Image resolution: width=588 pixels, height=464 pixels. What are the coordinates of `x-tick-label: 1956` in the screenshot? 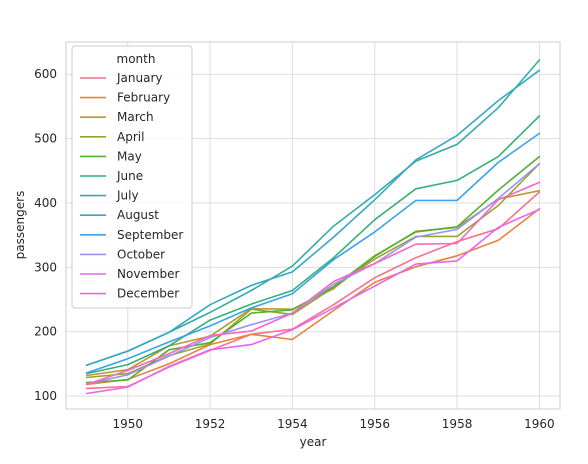 It's located at (374, 424).